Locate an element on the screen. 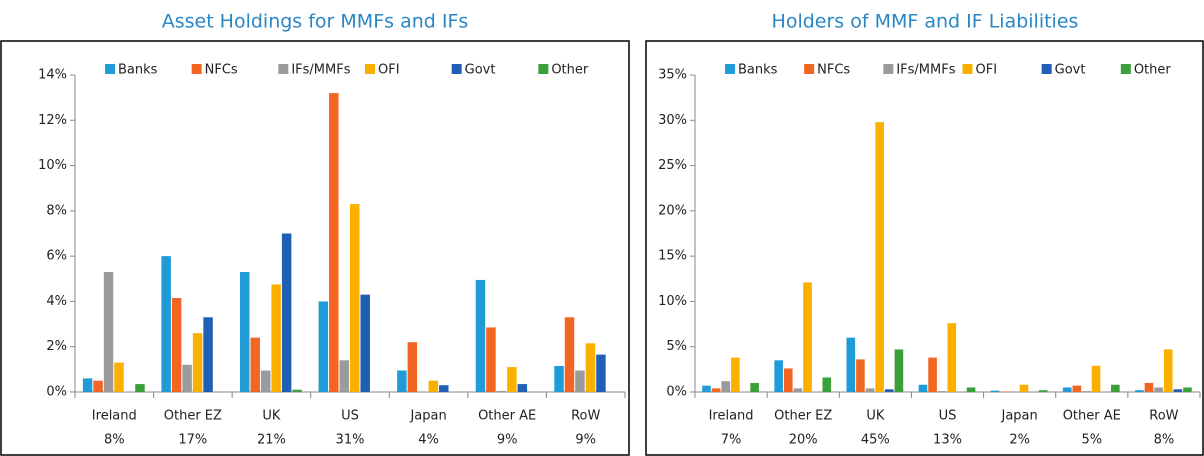 Image resolution: width=1204 pixels, height=456 pixels. y-tick-label: 15% is located at coordinates (672, 256).